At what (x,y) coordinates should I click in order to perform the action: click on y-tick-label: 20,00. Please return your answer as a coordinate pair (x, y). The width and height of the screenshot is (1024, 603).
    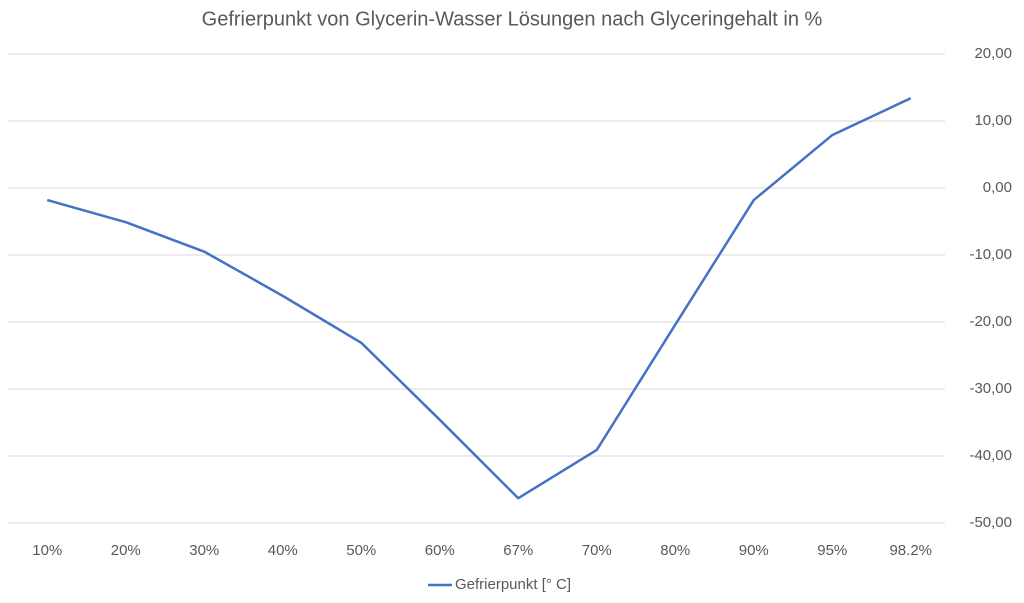
    Looking at the image, I should click on (993, 53).